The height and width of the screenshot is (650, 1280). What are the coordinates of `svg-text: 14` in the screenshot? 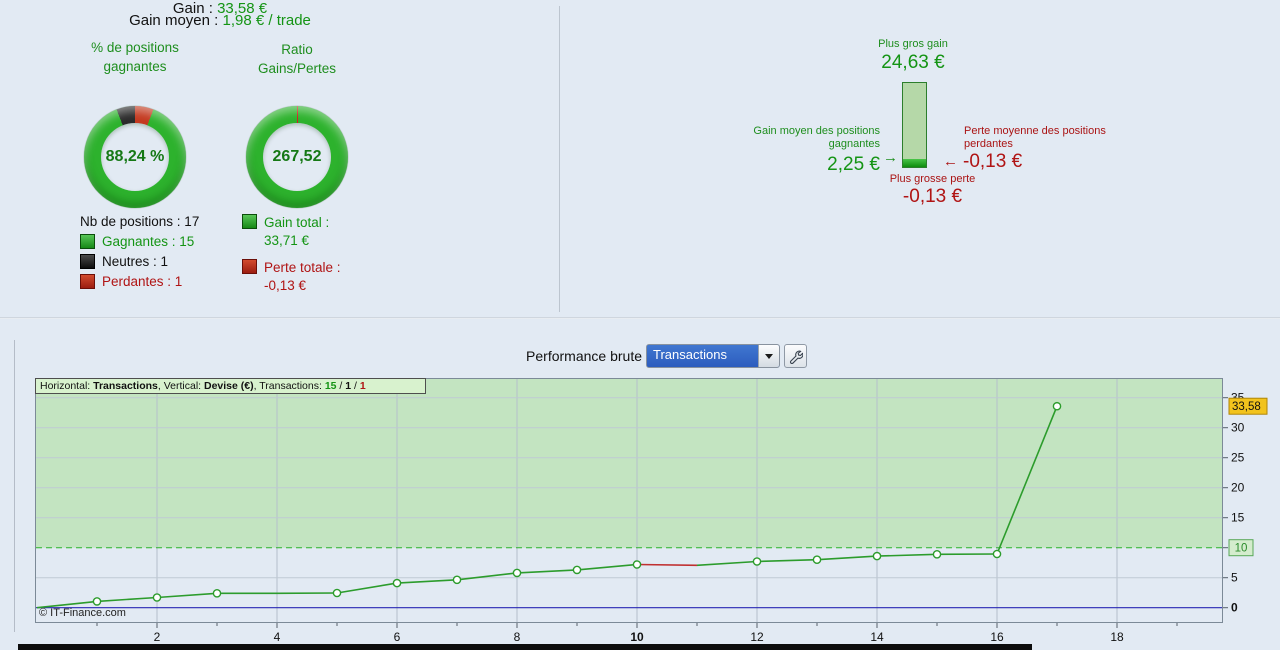 It's located at (877, 637).